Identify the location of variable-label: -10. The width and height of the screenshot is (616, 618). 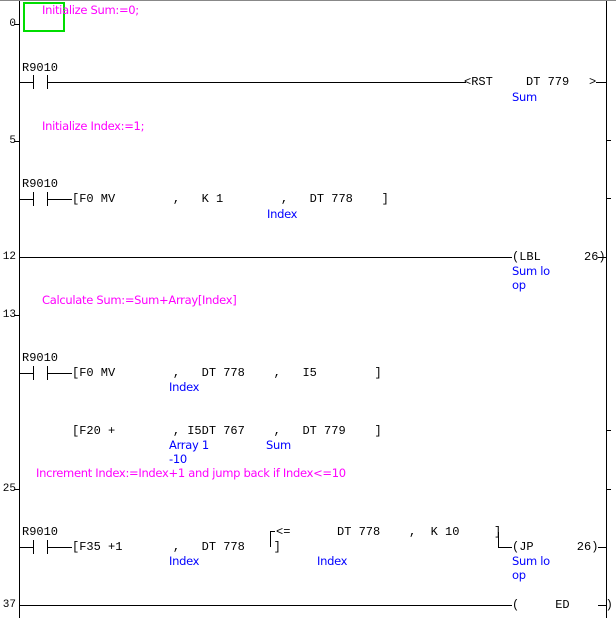
(178, 459).